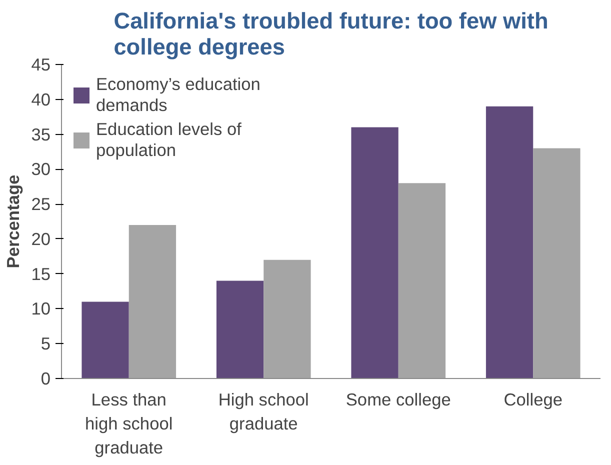 This screenshot has height=465, width=611. I want to click on y-tick-label: 35, so click(41, 134).